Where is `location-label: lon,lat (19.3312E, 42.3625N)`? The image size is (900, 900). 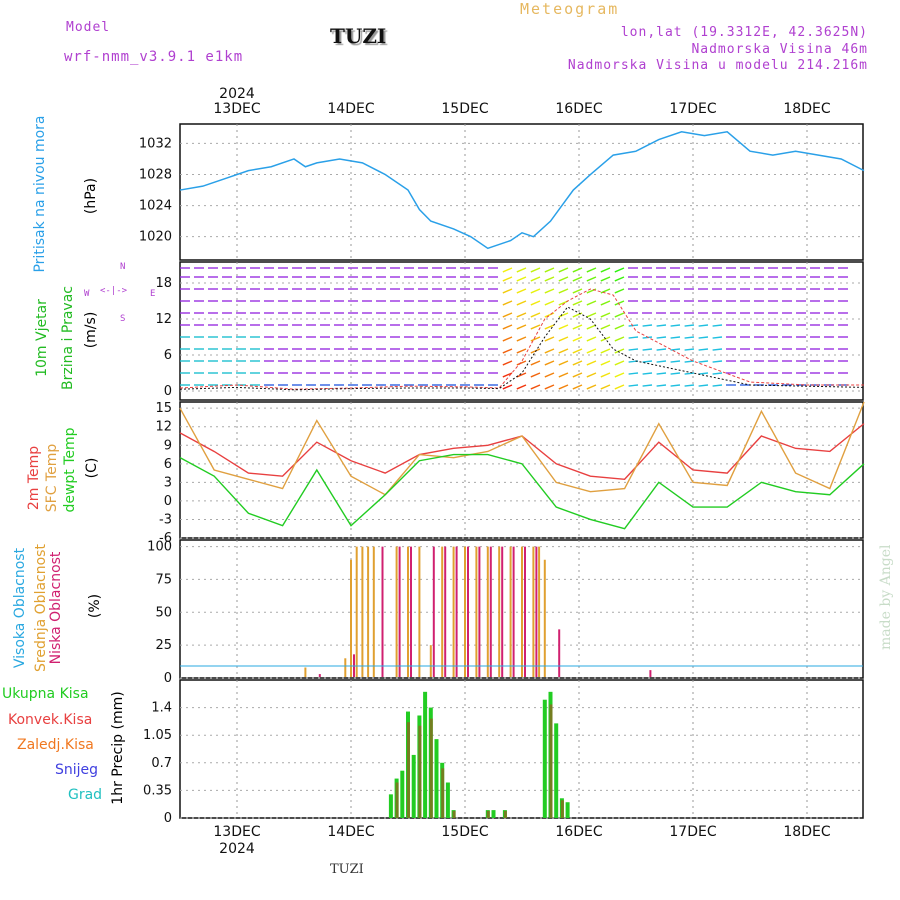
location-label: lon,lat (19.3312E, 42.3625N) is located at coordinates (744, 32).